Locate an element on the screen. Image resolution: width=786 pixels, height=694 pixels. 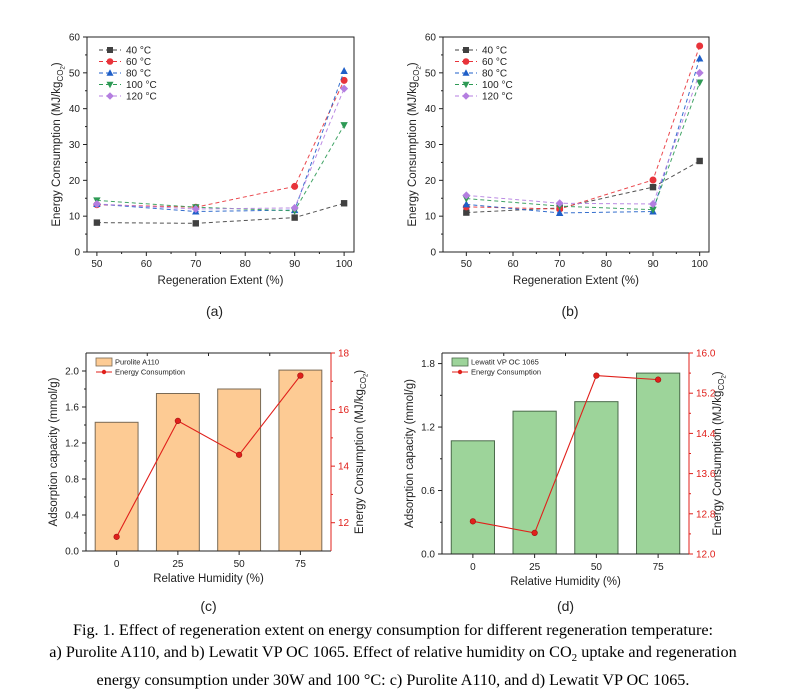
series-100Cc is located at coordinates (220, 168).